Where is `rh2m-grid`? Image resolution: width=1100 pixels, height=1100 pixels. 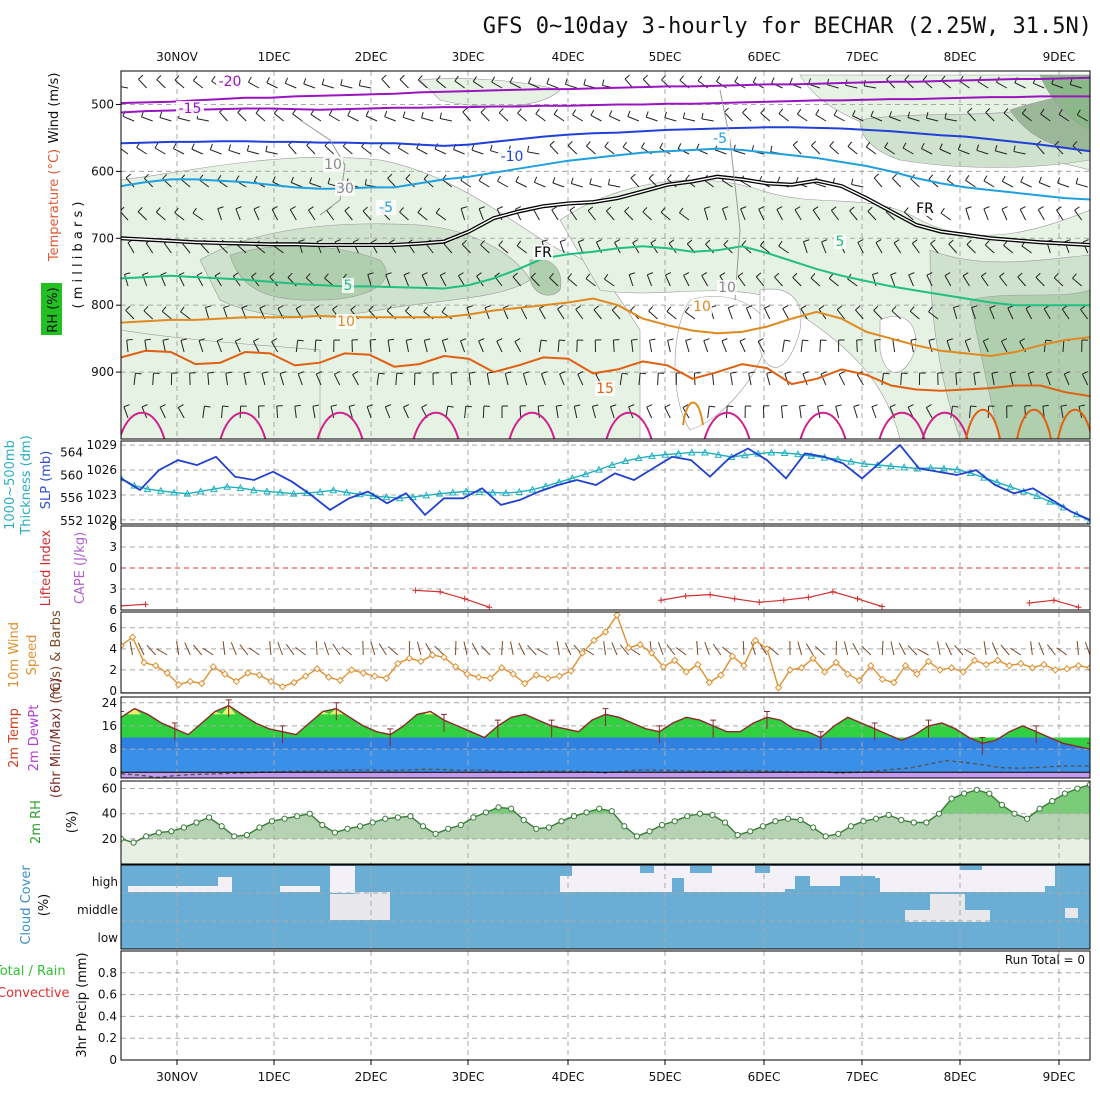
rh2m-grid is located at coordinates (605, 822).